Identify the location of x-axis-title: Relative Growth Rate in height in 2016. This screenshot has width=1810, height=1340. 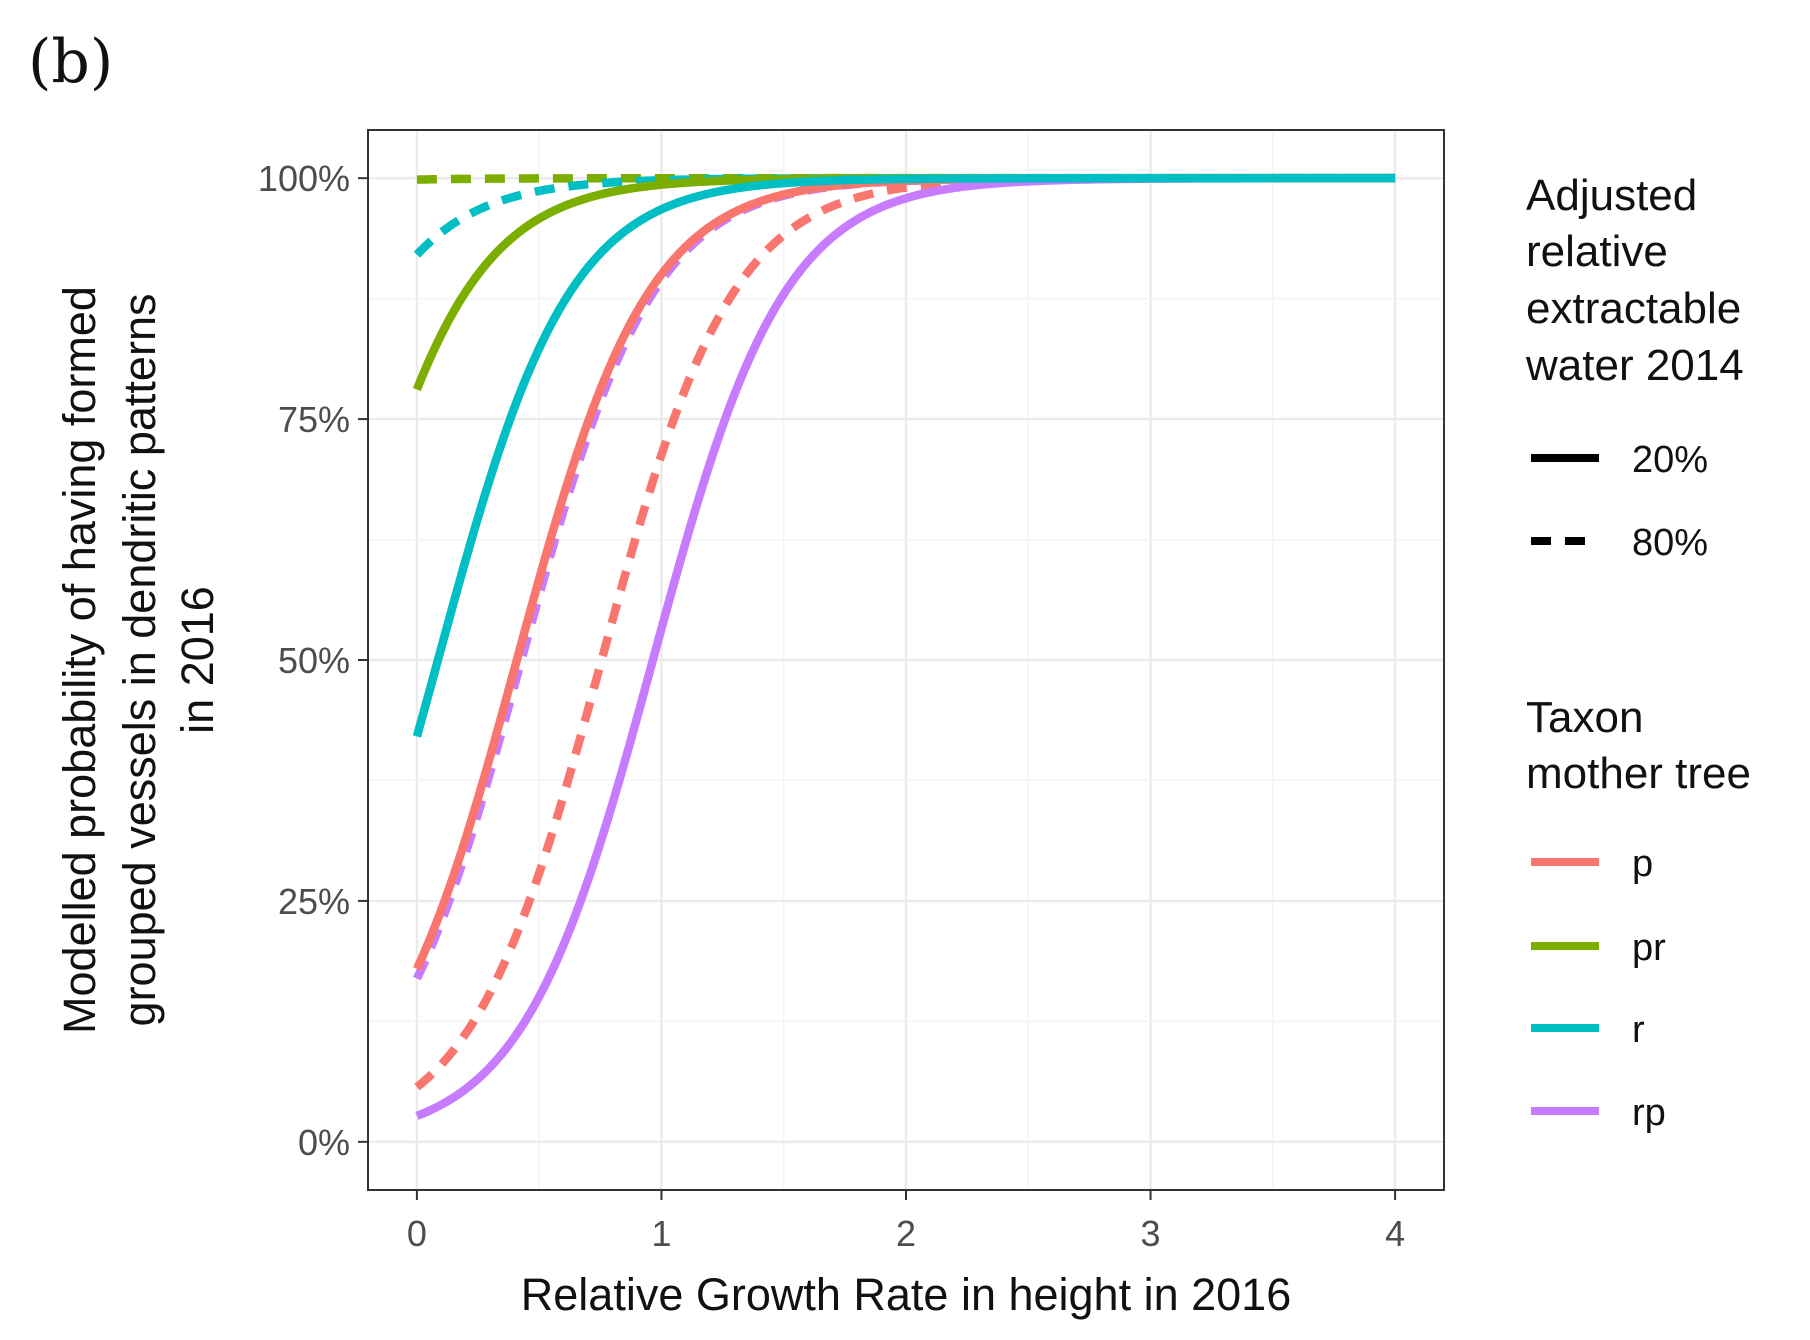
(906, 1294).